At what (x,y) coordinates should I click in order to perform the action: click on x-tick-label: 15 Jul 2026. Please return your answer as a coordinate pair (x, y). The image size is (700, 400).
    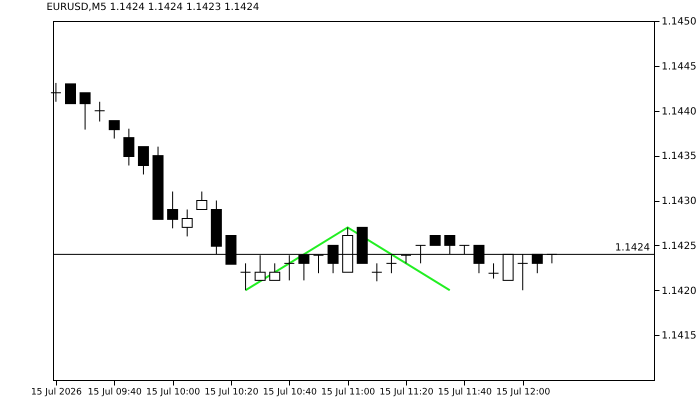
    Looking at the image, I should click on (56, 393).